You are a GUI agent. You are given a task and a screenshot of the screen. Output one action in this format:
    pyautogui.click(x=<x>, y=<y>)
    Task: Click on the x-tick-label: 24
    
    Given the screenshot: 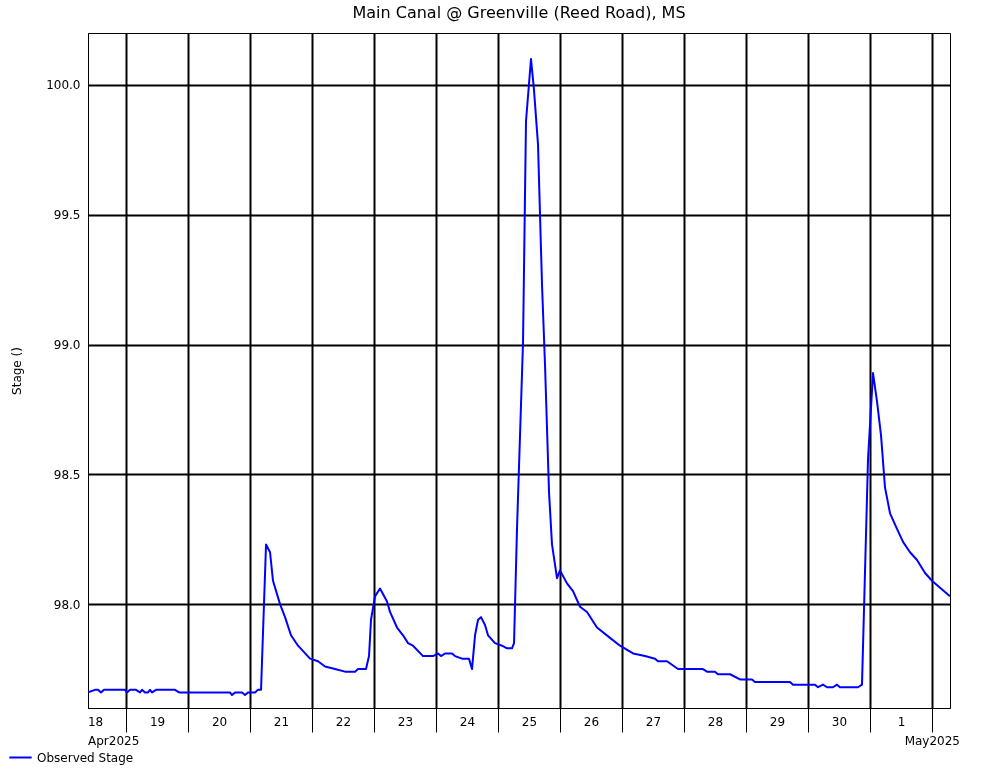 What is the action you would take?
    pyautogui.click(x=467, y=721)
    